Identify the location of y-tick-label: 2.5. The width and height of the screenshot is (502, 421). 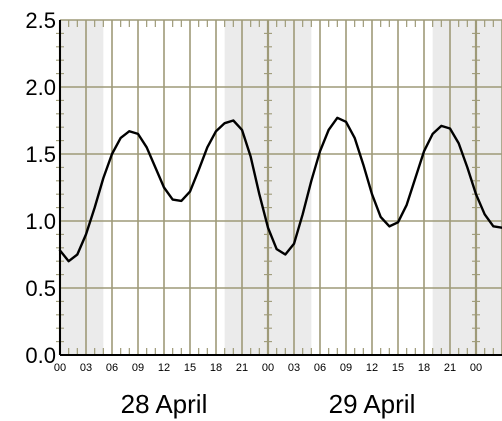
(40, 20).